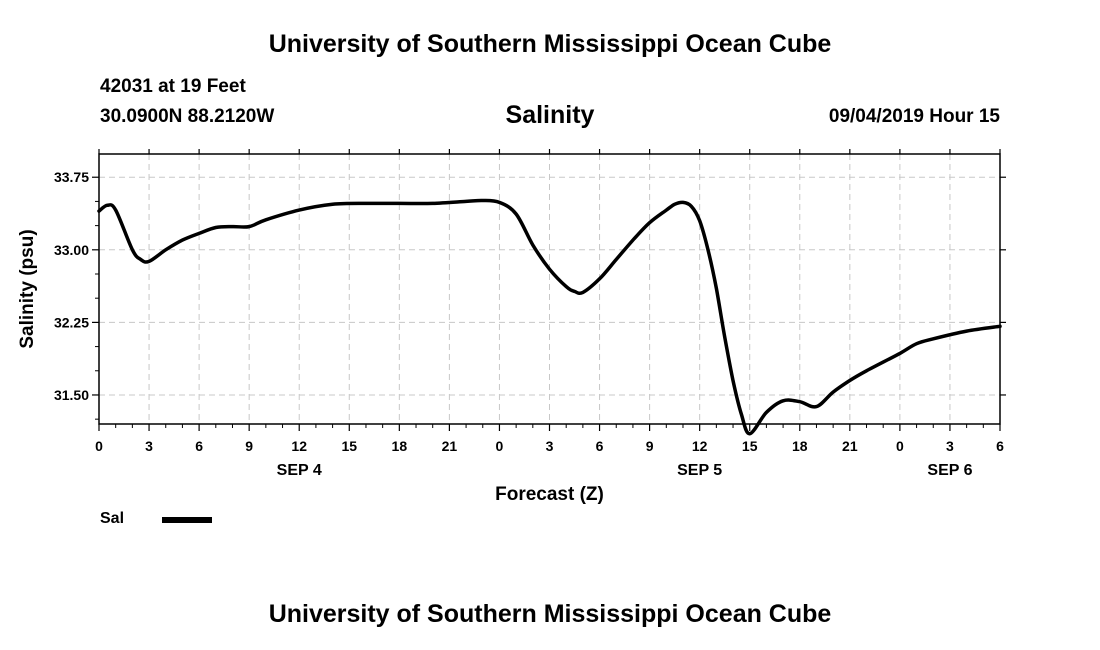 Image resolution: width=1100 pixels, height=650 pixels. I want to click on date-label: SEP 6, so click(949, 470).